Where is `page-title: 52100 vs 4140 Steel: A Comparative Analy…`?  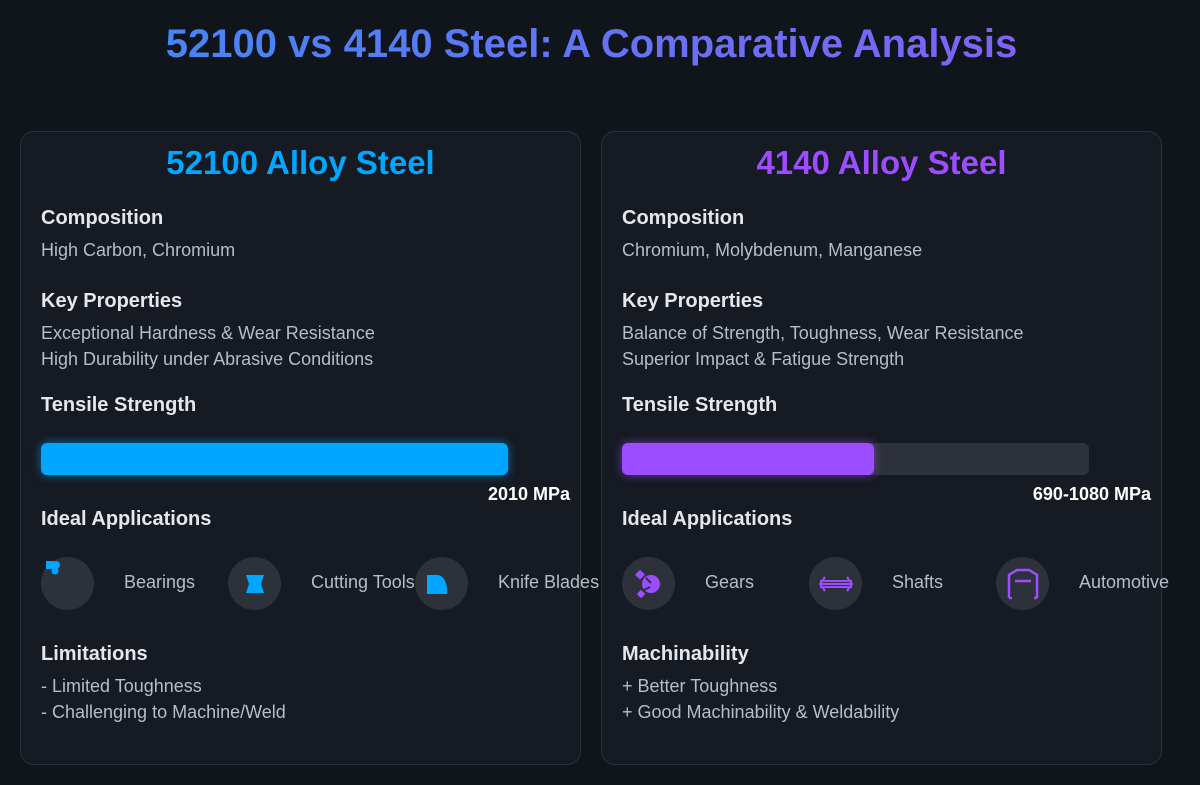
page-title: 52100 vs 4140 Steel: A Comparative Analy… is located at coordinates (591, 44).